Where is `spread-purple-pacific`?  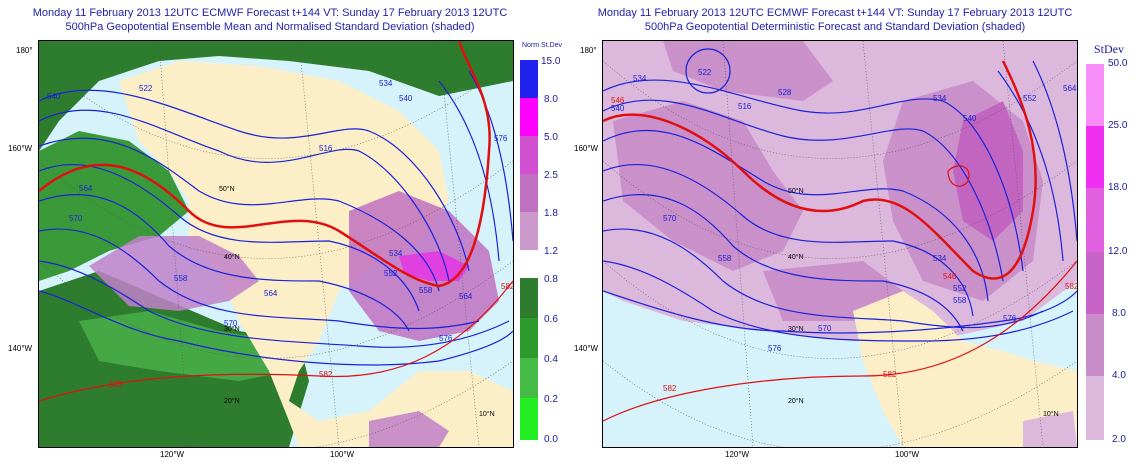 spread-purple-pacific is located at coordinates (174, 273).